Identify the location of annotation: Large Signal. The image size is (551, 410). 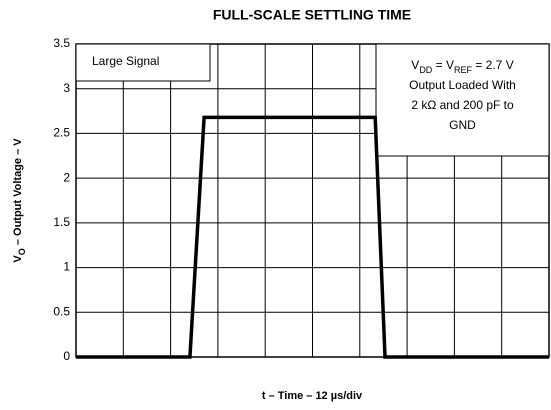
(125, 61).